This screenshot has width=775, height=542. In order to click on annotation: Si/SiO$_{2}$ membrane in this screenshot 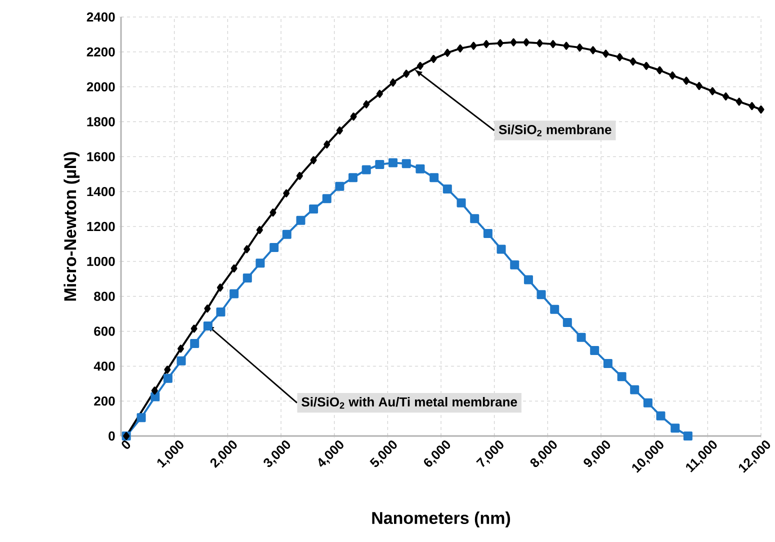, I will do `click(555, 130)`.